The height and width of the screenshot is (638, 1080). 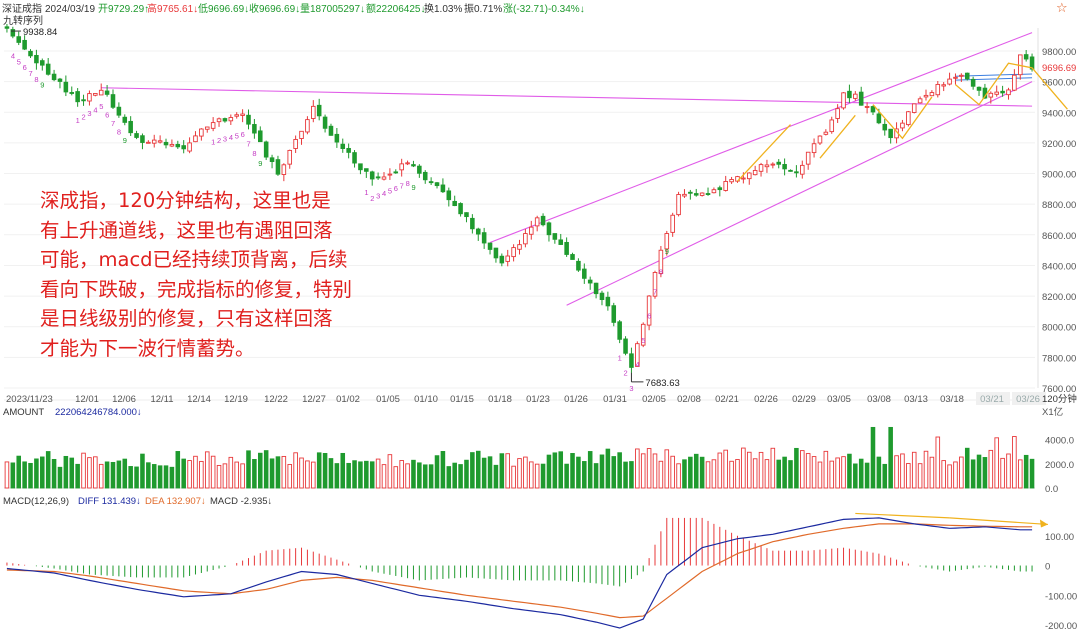 What do you see at coordinates (916, 399) in the screenshot?
I see `date-tick-label: 03/13` at bounding box center [916, 399].